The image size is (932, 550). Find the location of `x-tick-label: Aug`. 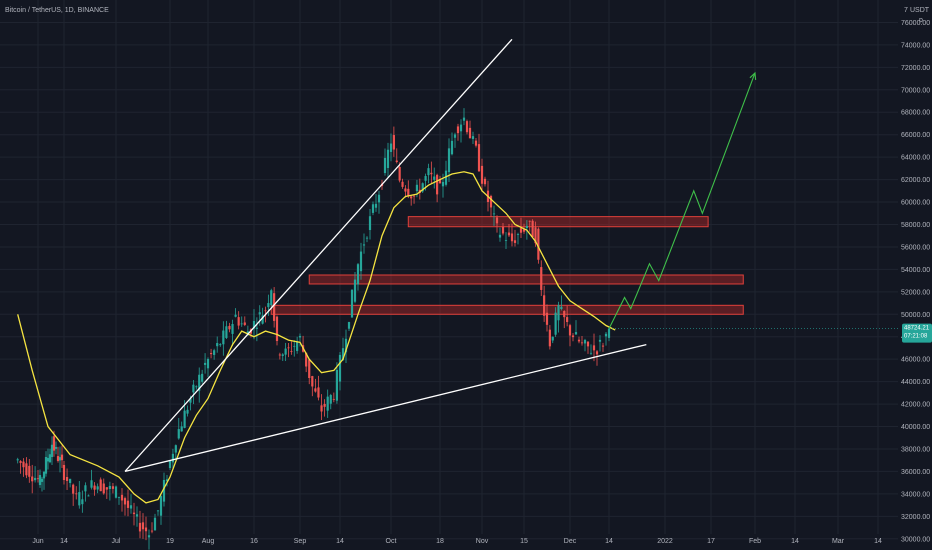

x-tick-label: Aug is located at coordinates (208, 541).